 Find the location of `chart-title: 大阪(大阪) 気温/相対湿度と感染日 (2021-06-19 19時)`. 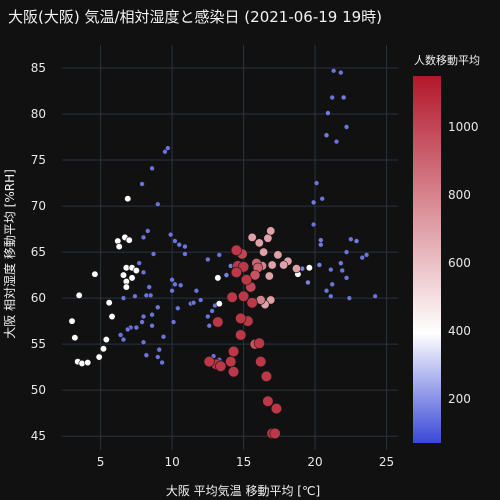

chart-title: 大阪(大阪) 気温/相対湿度と感染日 (2021-06-19 19時) is located at coordinates (195, 17).